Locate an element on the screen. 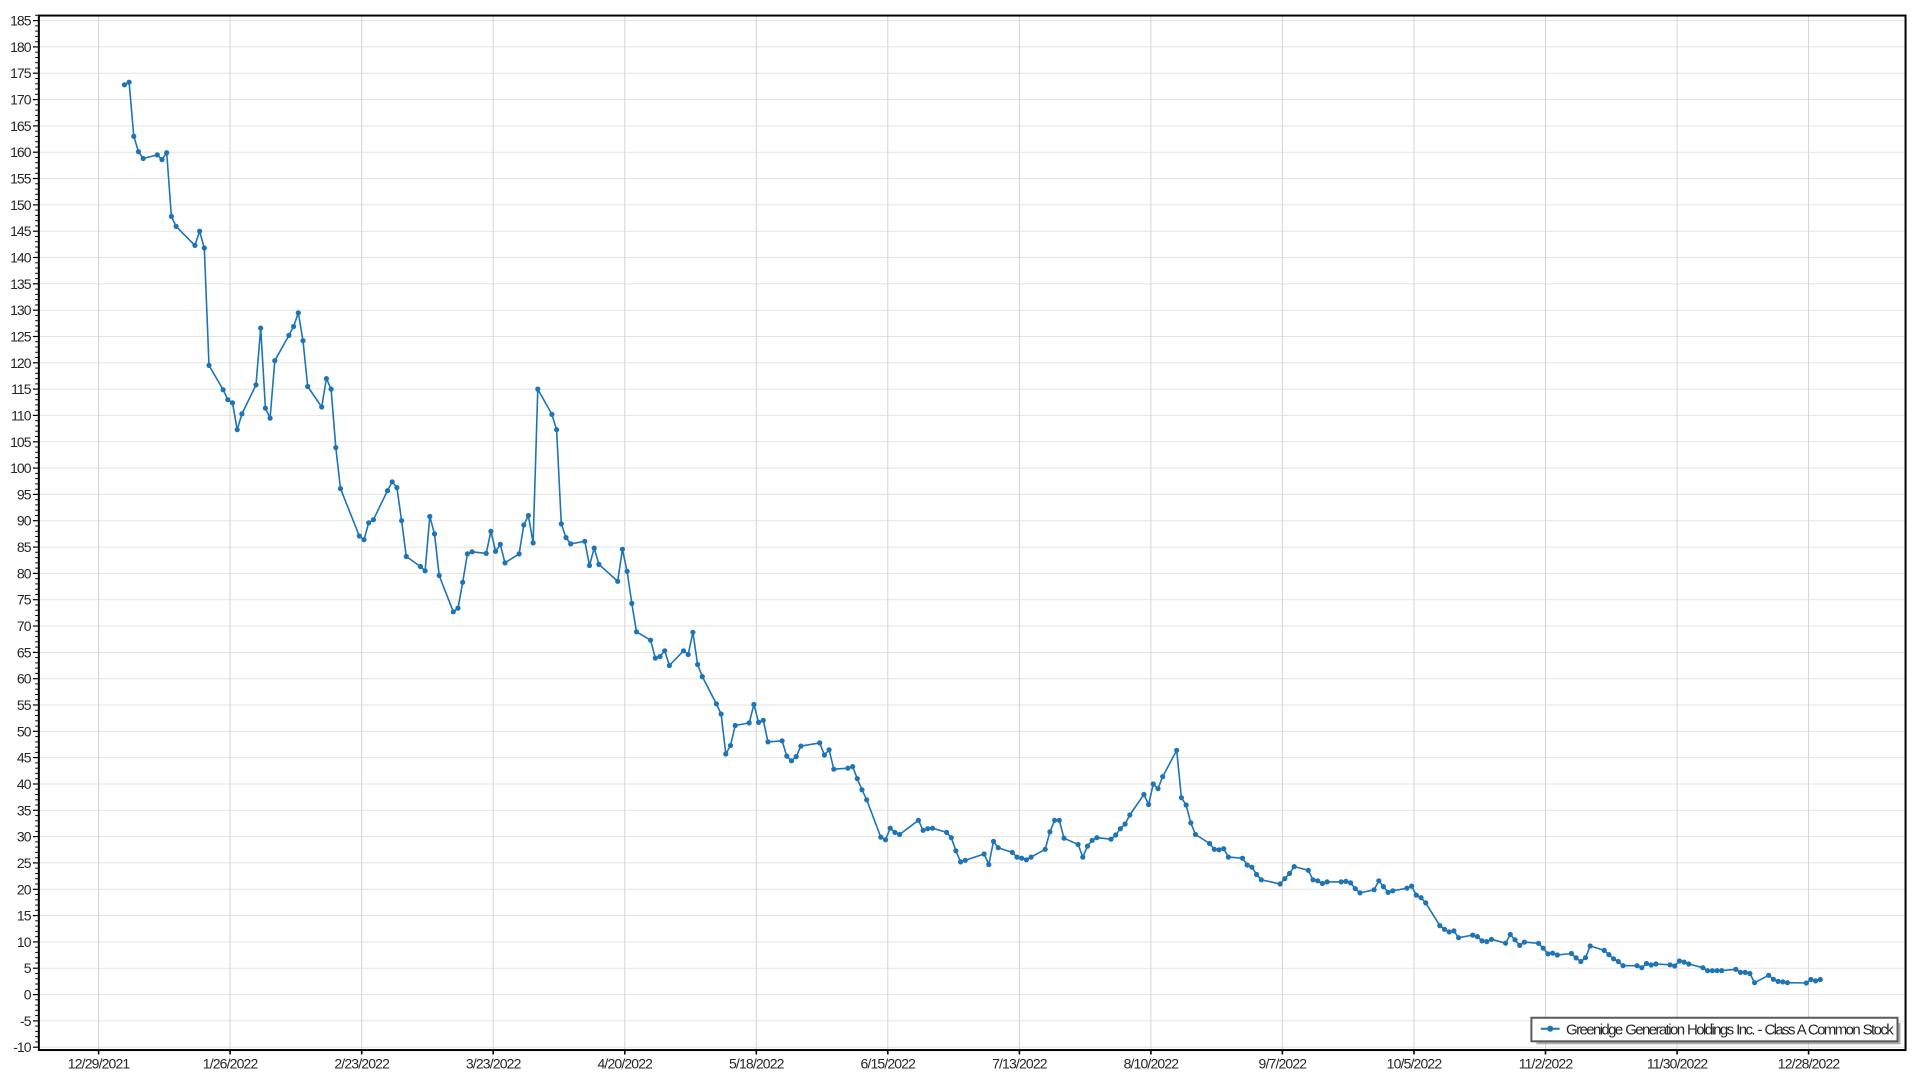  svg-text: 12/29/2021 is located at coordinates (99, 1064).